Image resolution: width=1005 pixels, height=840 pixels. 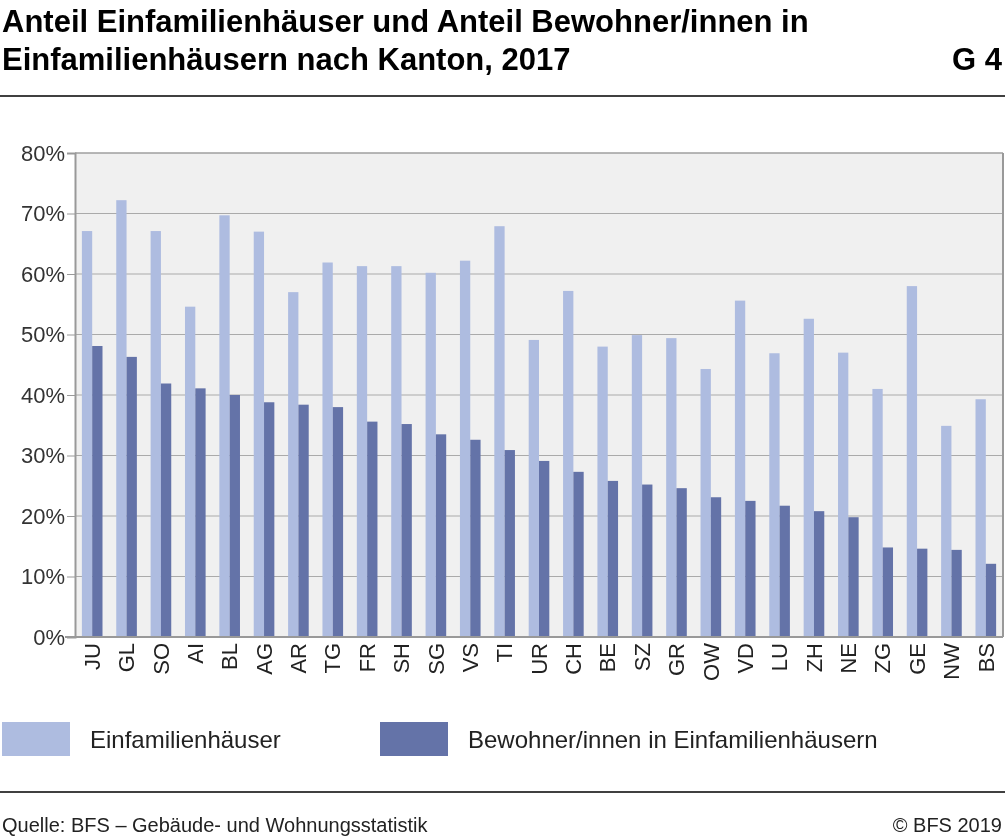 I want to click on x-tick-label: NW, so click(x=952, y=661).